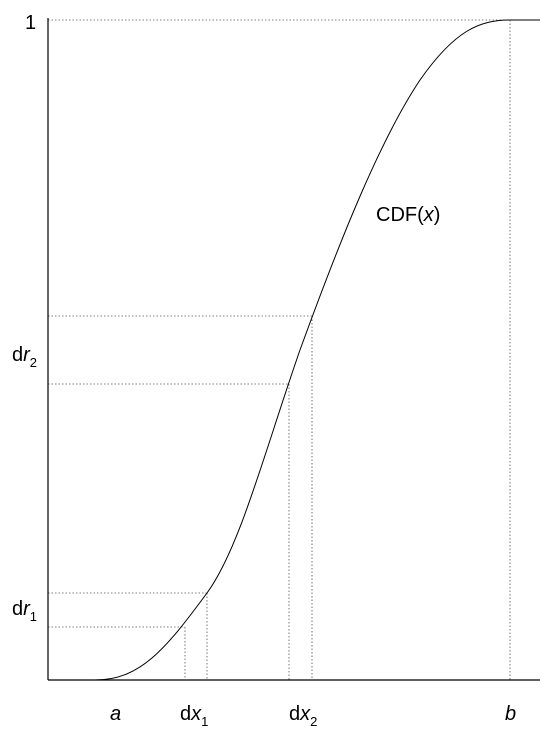  I want to click on curve-label-text: CDF(, so click(400, 215).